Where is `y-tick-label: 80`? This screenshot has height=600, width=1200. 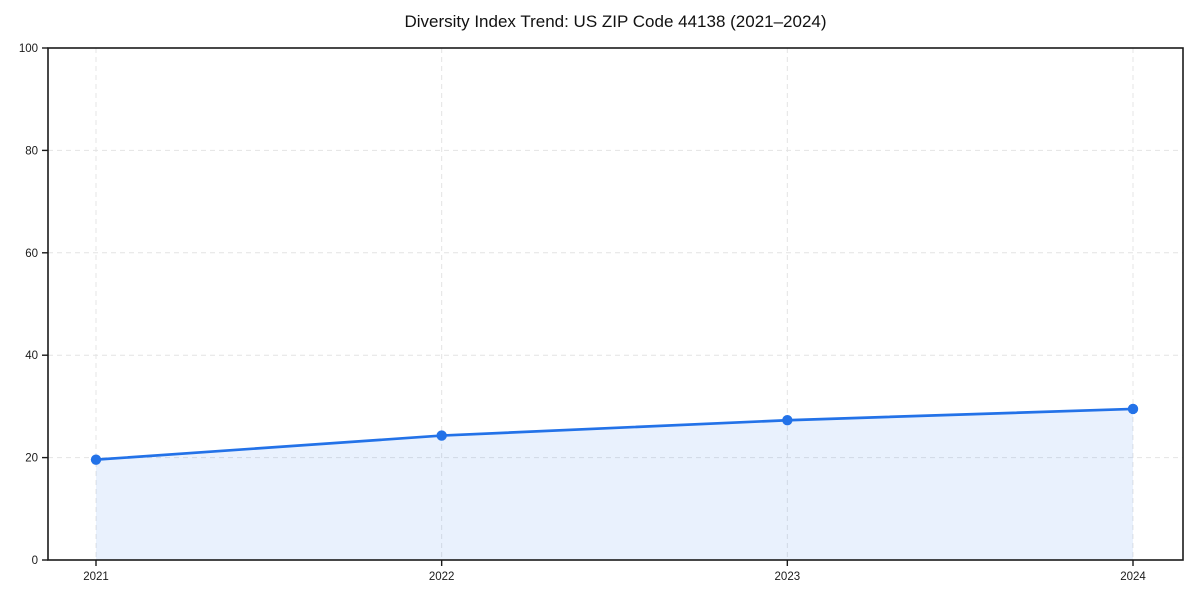 y-tick-label: 80 is located at coordinates (31, 151).